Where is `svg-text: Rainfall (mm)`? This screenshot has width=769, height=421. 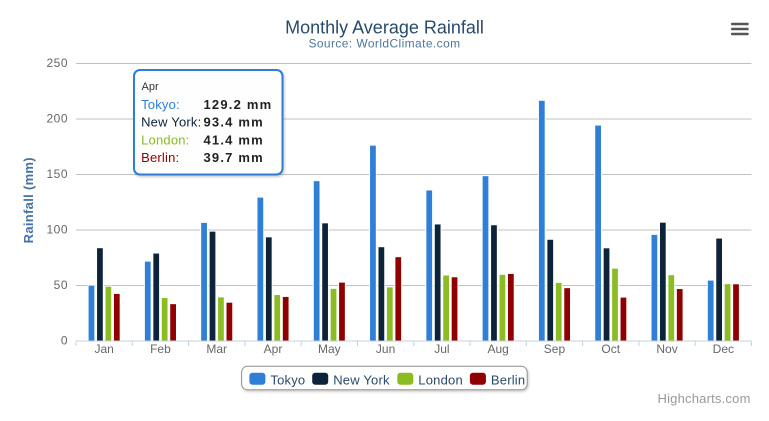
svg-text: Rainfall (mm) is located at coordinates (28, 200).